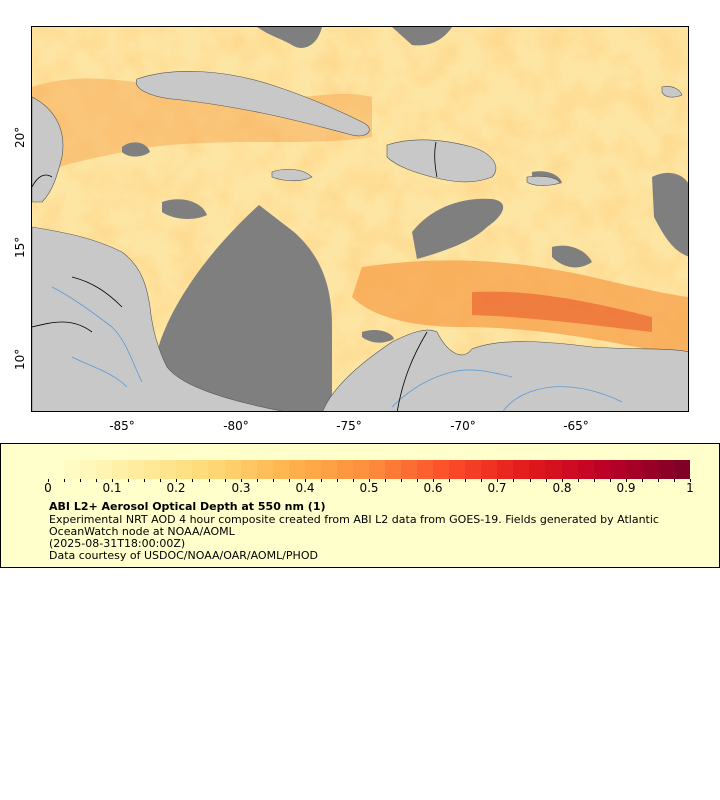 This screenshot has width=720, height=800. I want to click on x-tick-label: -85°, so click(122, 426).